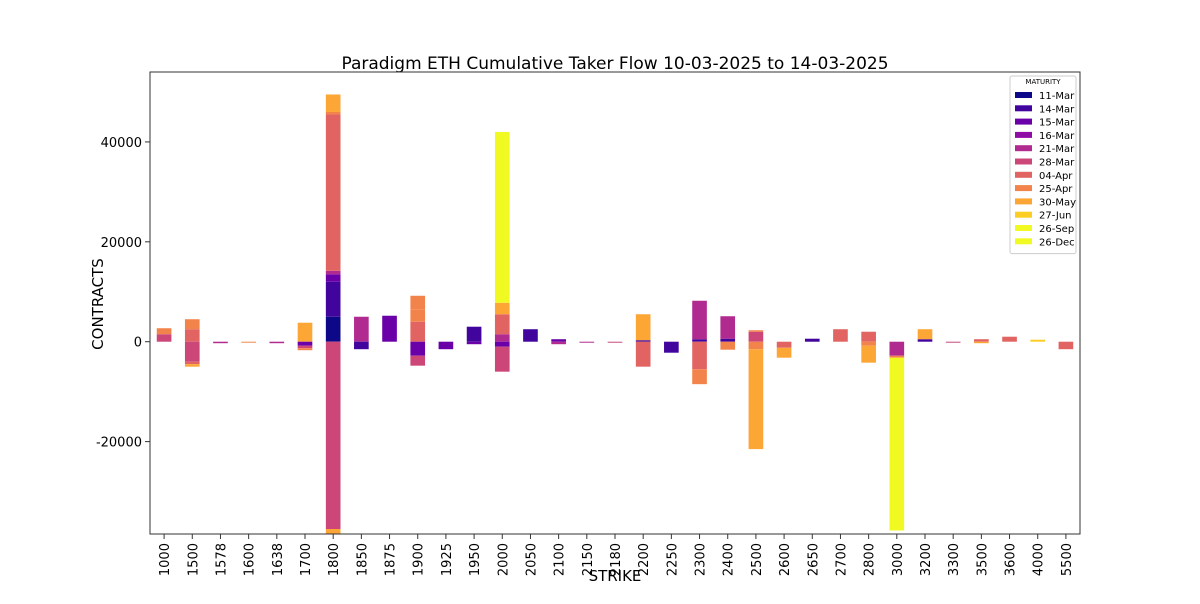 The width and height of the screenshot is (1200, 604). I want to click on legend-label: 30-May, so click(1057, 202).